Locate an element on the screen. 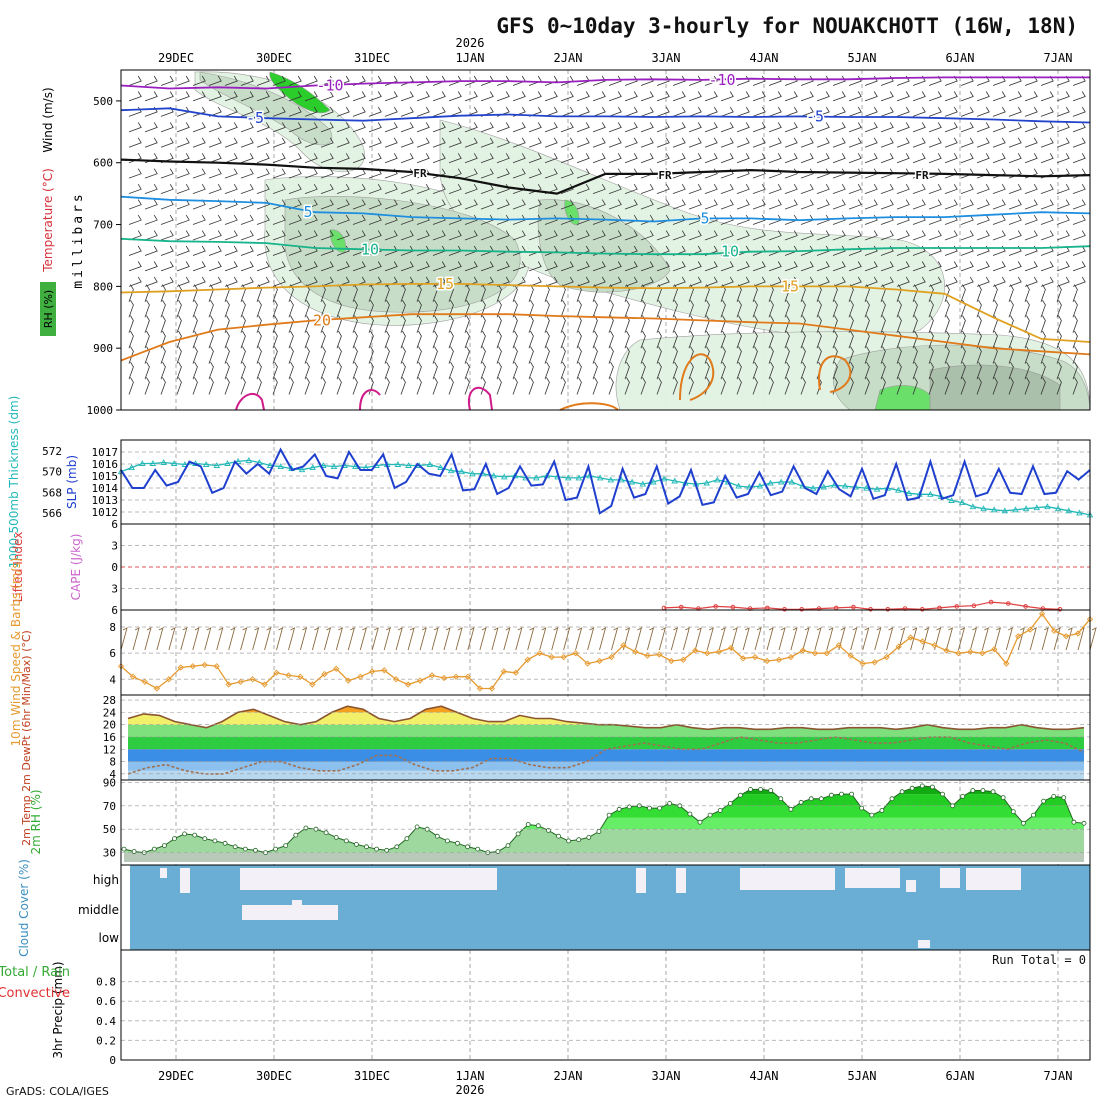 The height and width of the screenshot is (1100, 1100). temp-tick-label: 16 is located at coordinates (109, 737).